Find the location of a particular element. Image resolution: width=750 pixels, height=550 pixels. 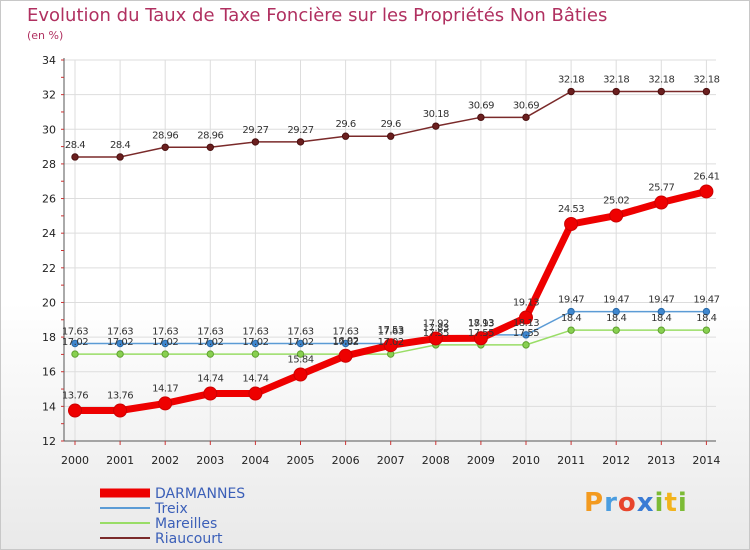

data-label-darmannes: 14.17 is located at coordinates (165, 388).